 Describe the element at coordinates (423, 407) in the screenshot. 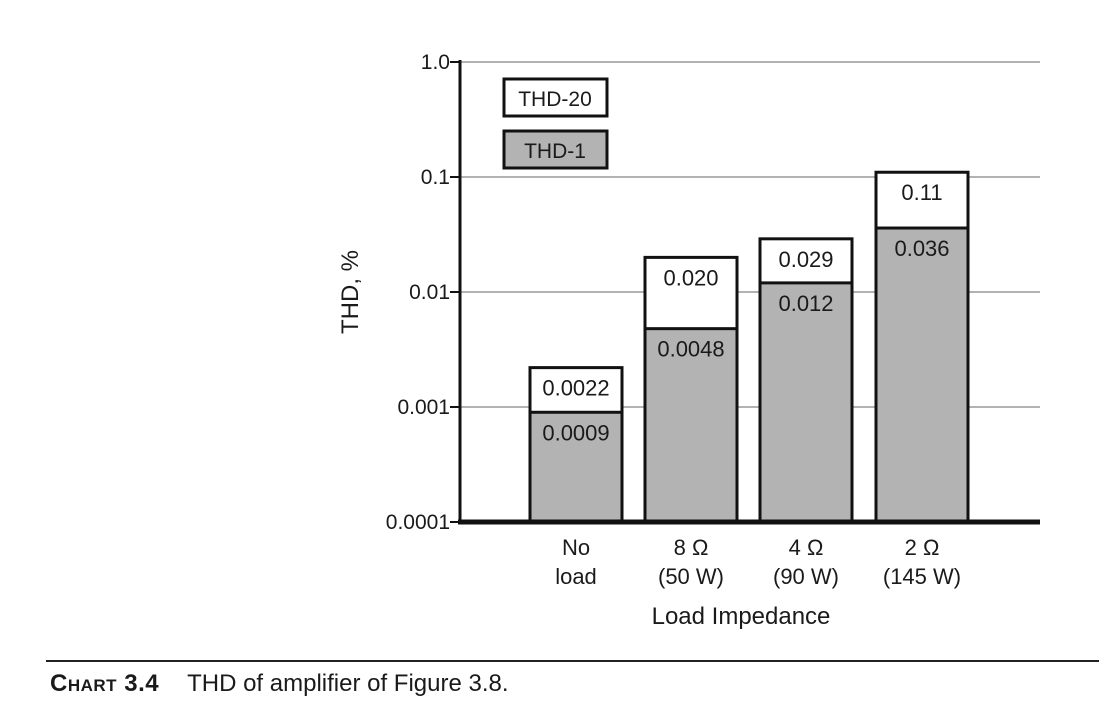

I see `y-tick-label: 0.001` at that location.